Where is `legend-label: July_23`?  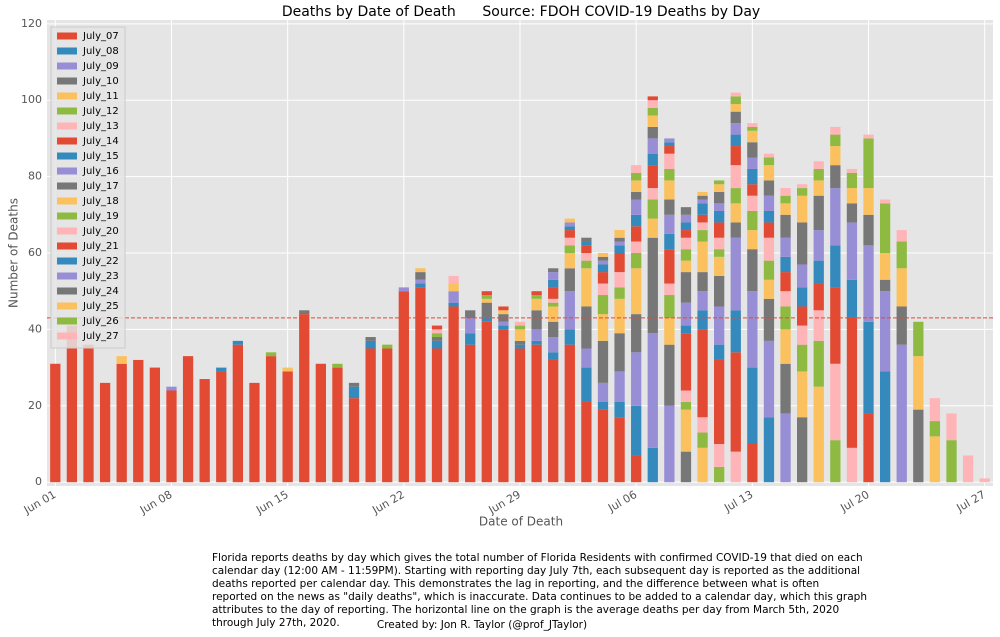 legend-label: July_23 is located at coordinates (100, 276).